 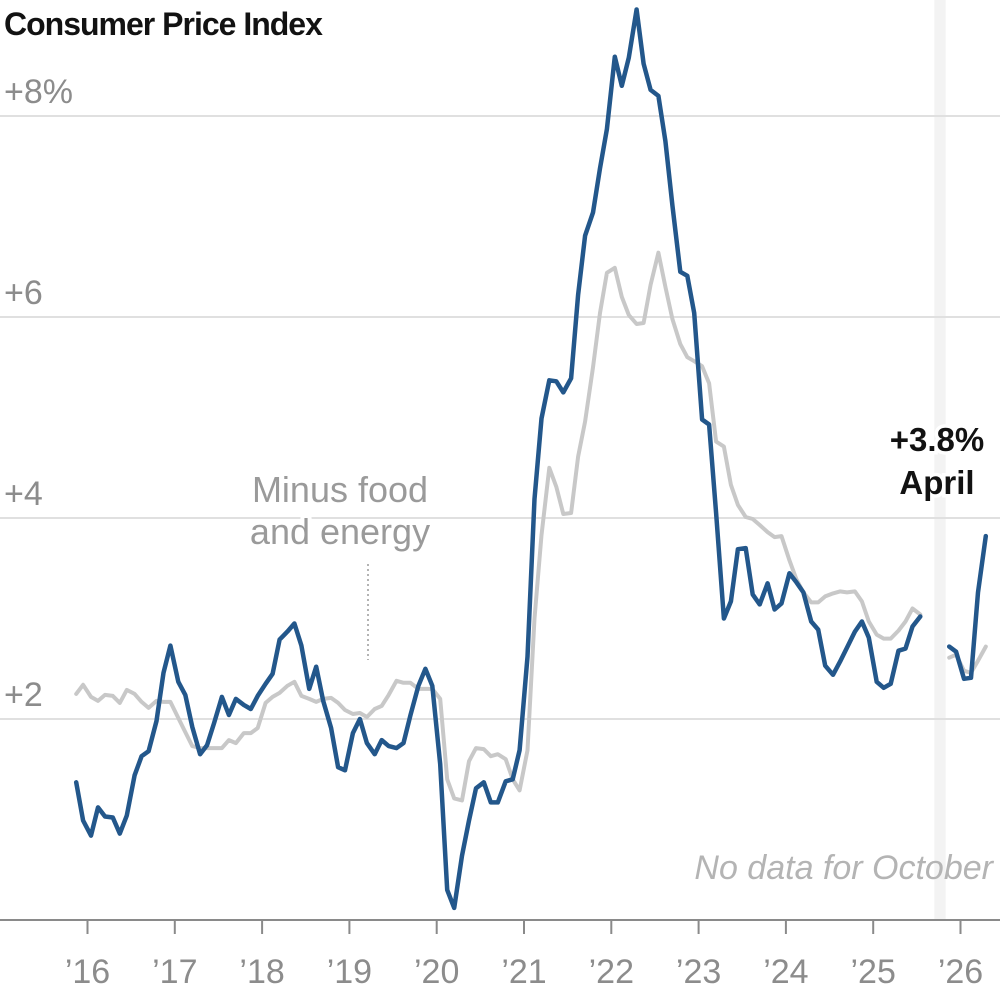 I want to click on x-tick-label: ’26, so click(x=960, y=972).